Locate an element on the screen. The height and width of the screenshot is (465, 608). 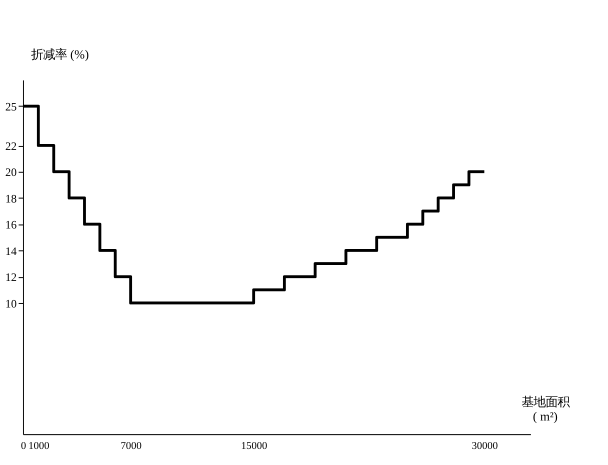
y-tick-label: 14 is located at coordinates (11, 252).